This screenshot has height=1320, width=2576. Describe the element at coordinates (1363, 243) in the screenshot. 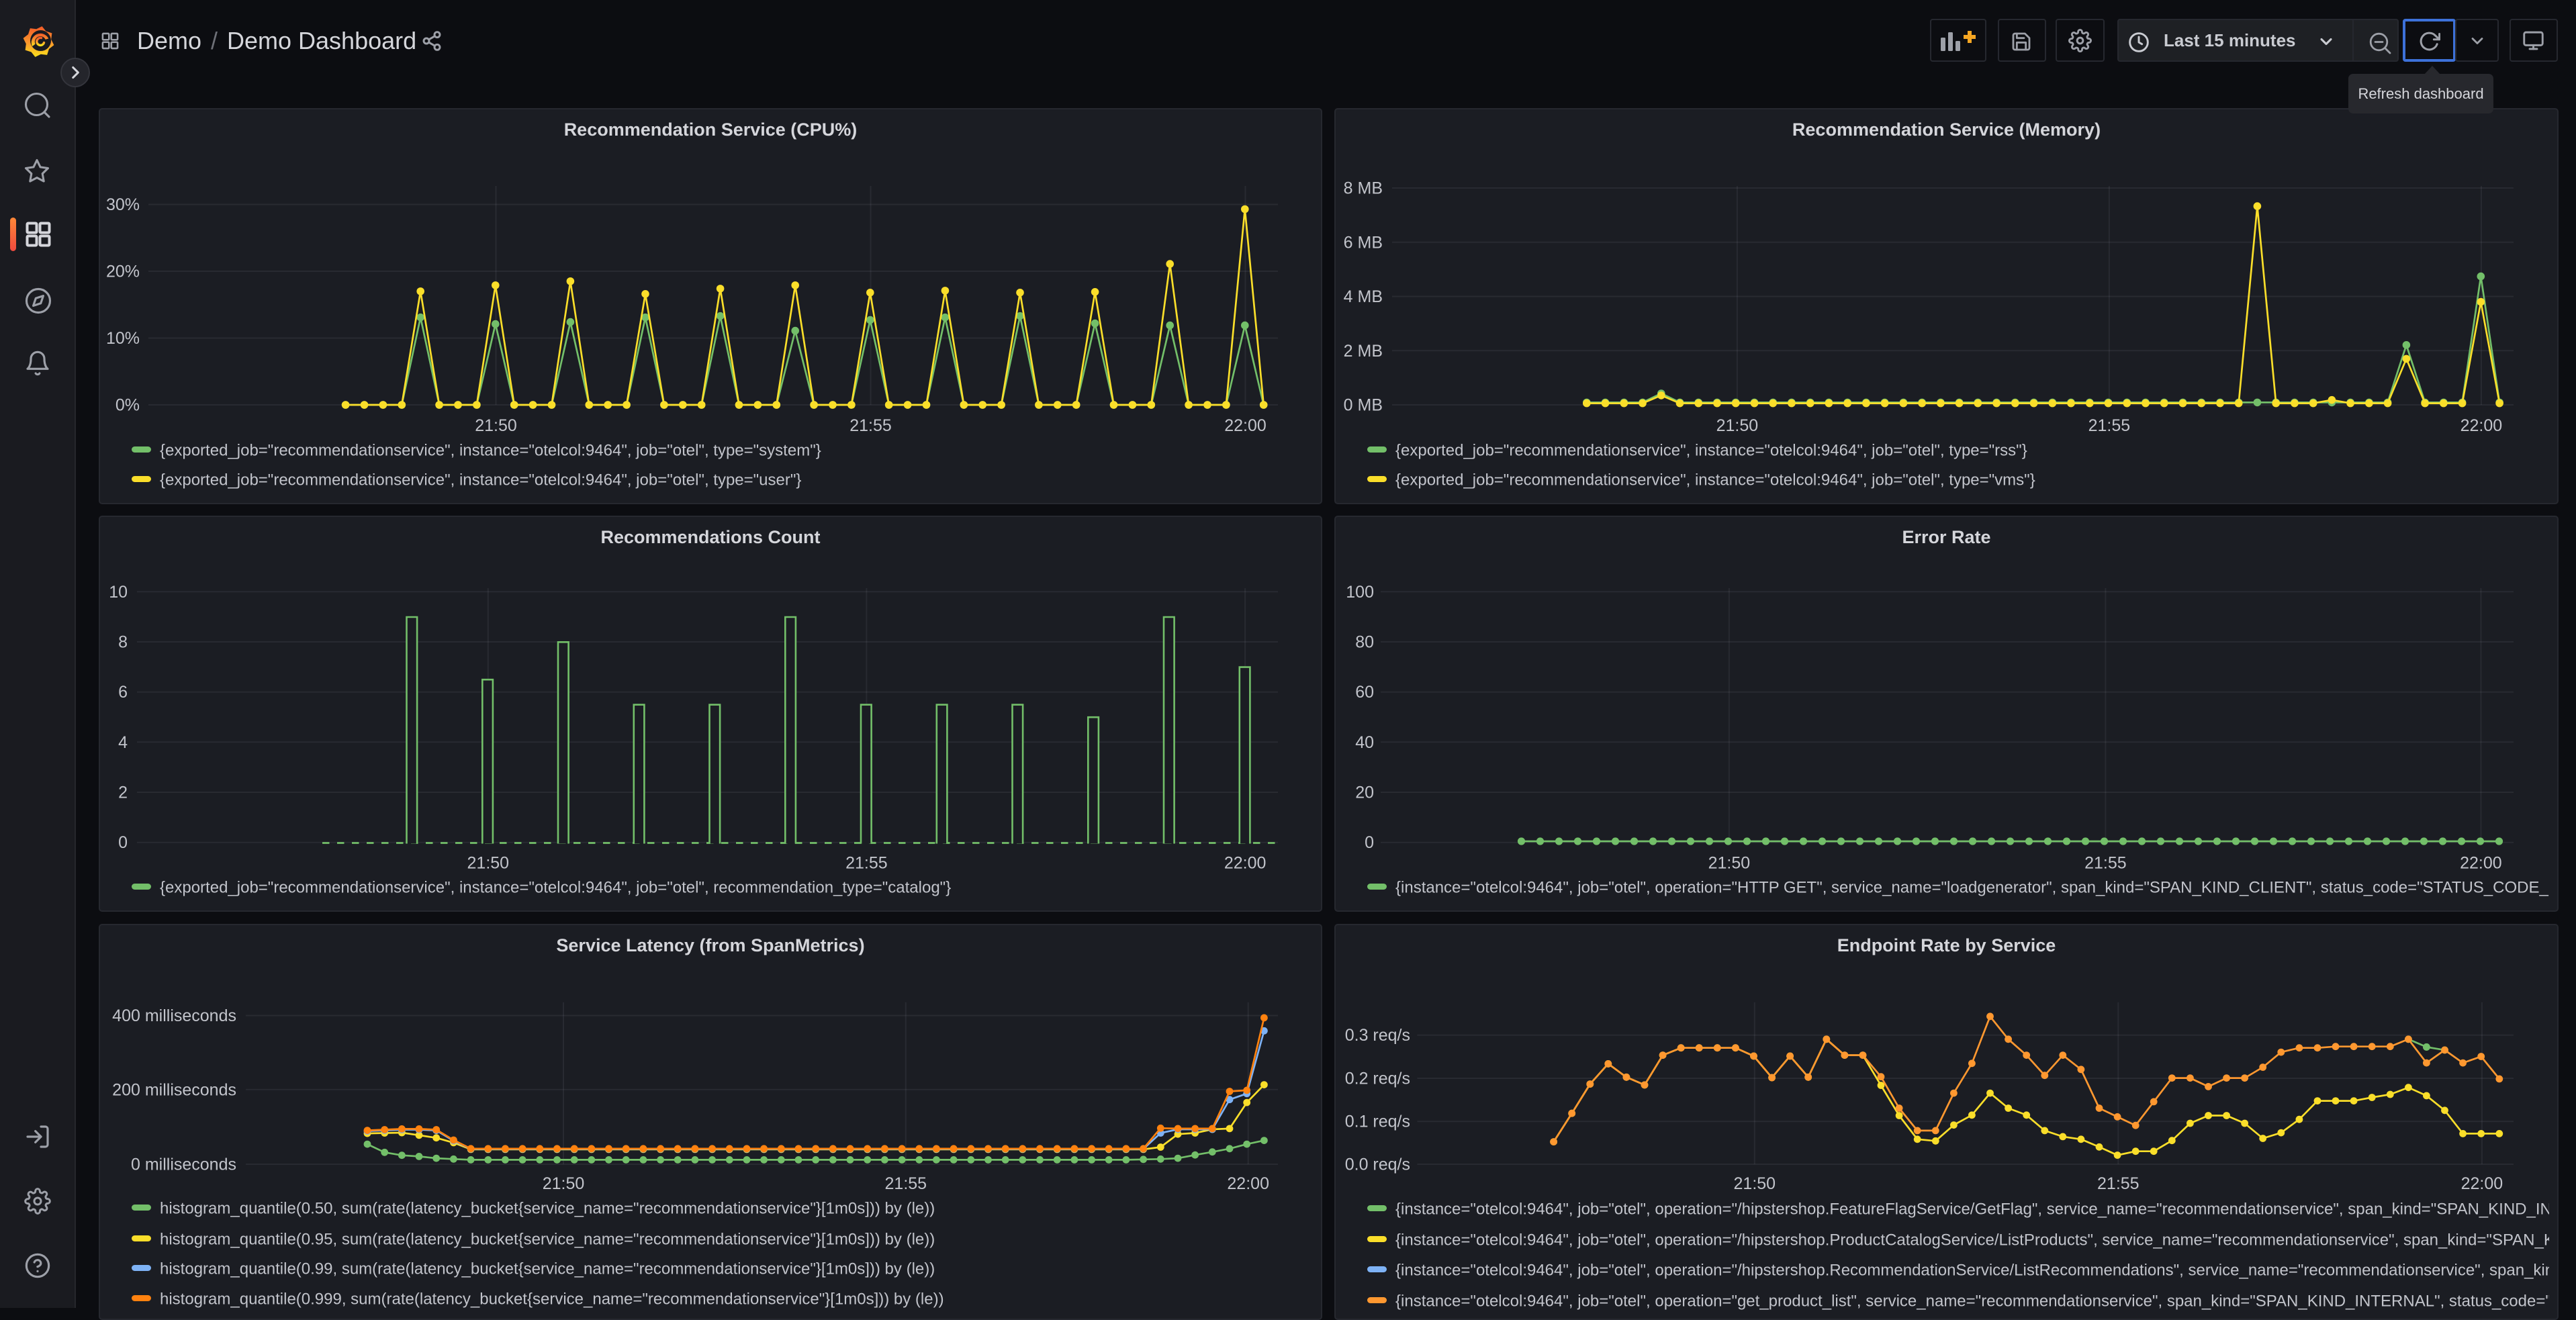

I see `svg-text: 6 MB` at that location.